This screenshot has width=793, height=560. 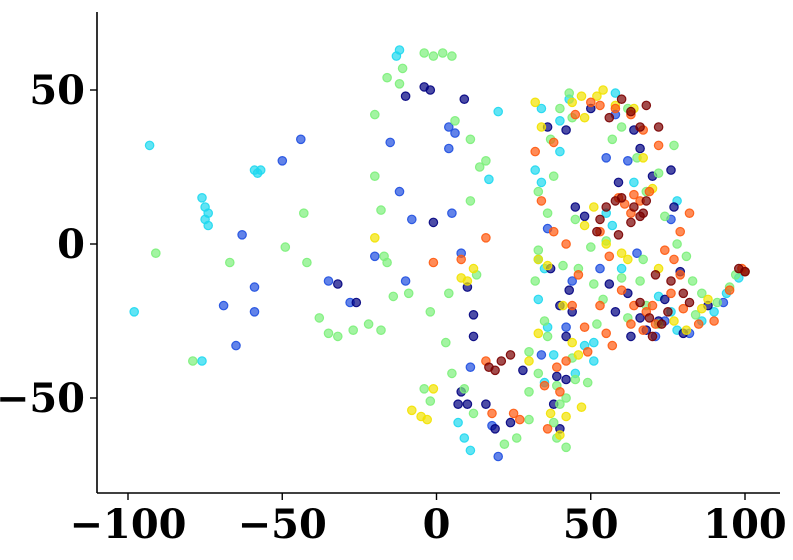 I want to click on y-ticks: −50 0 50, so click(x=48, y=244).